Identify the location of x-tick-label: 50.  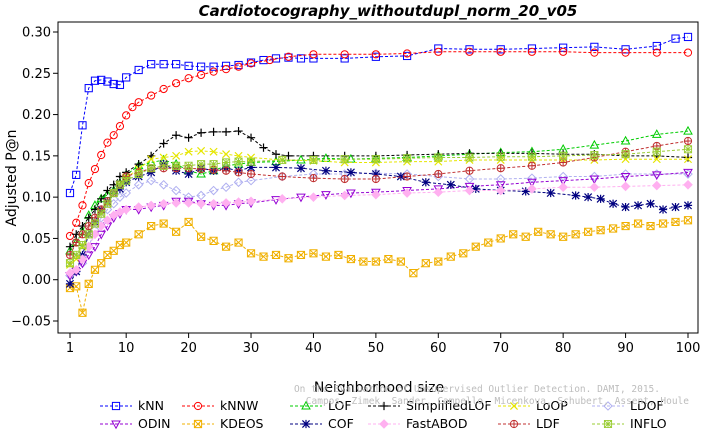
(376, 348).